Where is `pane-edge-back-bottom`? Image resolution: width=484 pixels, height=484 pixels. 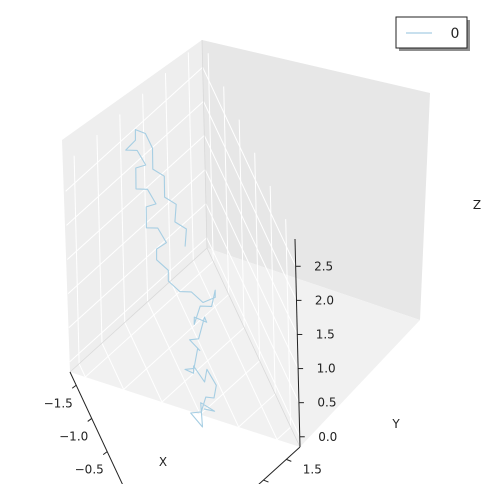 pane-edge-back-bottom is located at coordinates (253, 347).